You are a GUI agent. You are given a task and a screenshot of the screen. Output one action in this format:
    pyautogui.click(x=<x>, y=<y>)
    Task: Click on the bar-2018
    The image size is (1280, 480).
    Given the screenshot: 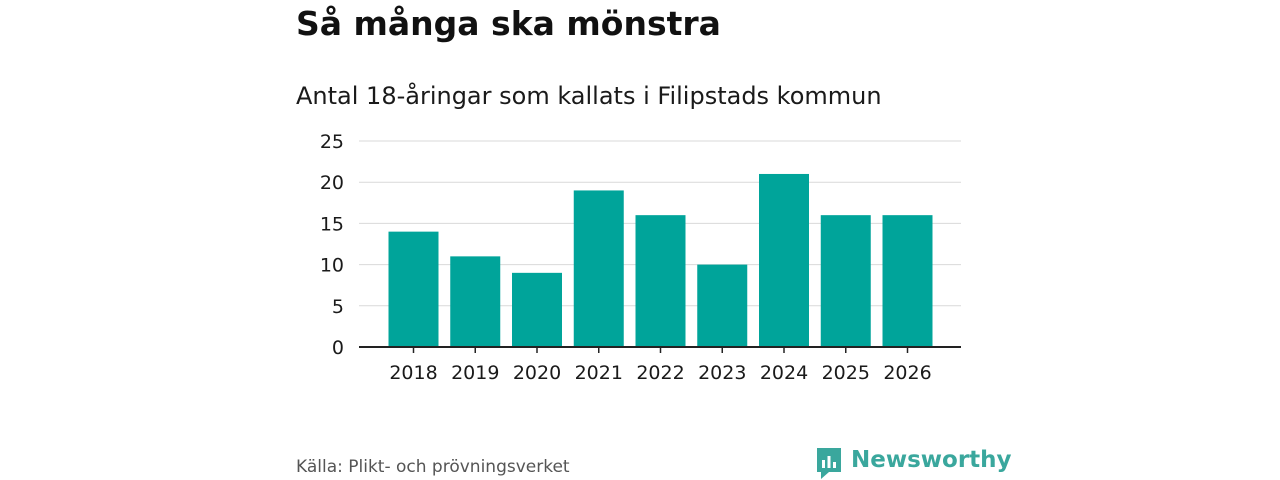 What is the action you would take?
    pyautogui.click(x=413, y=289)
    